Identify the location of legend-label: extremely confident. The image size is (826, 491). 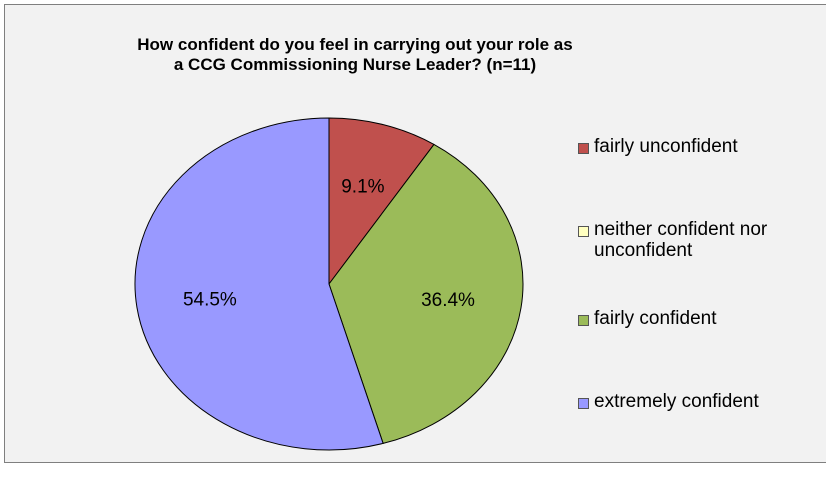
(676, 401).